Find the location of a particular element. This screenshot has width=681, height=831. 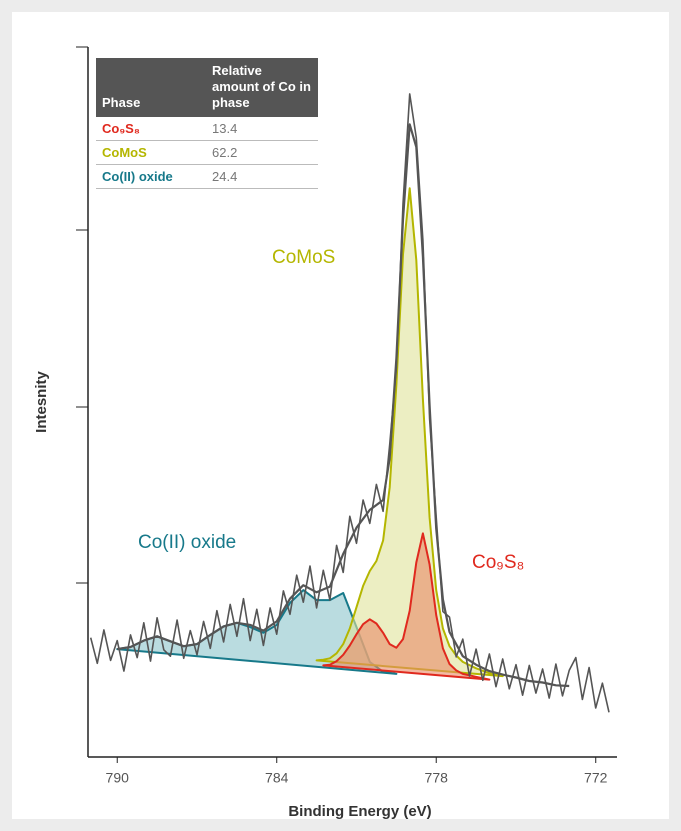

annotation: CoMoS is located at coordinates (303, 257).